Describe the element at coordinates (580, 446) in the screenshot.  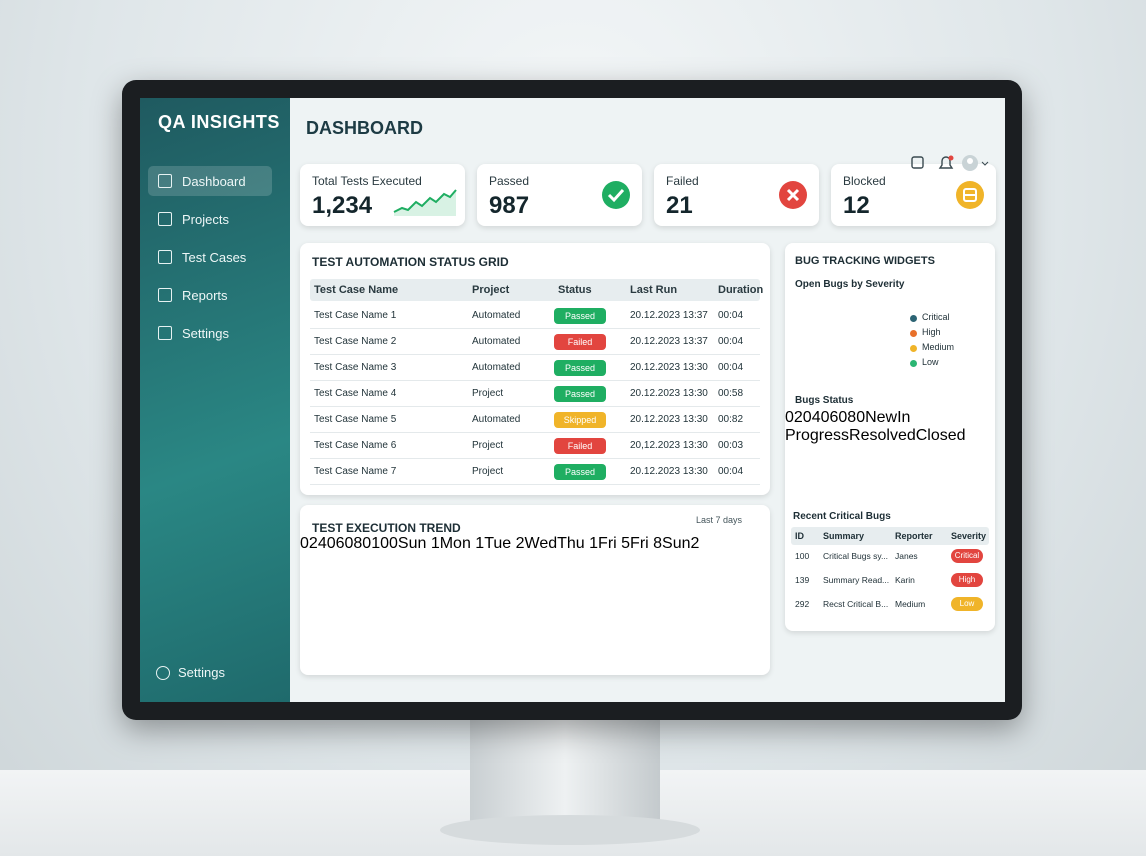
I see `status-pill: Failed` at that location.